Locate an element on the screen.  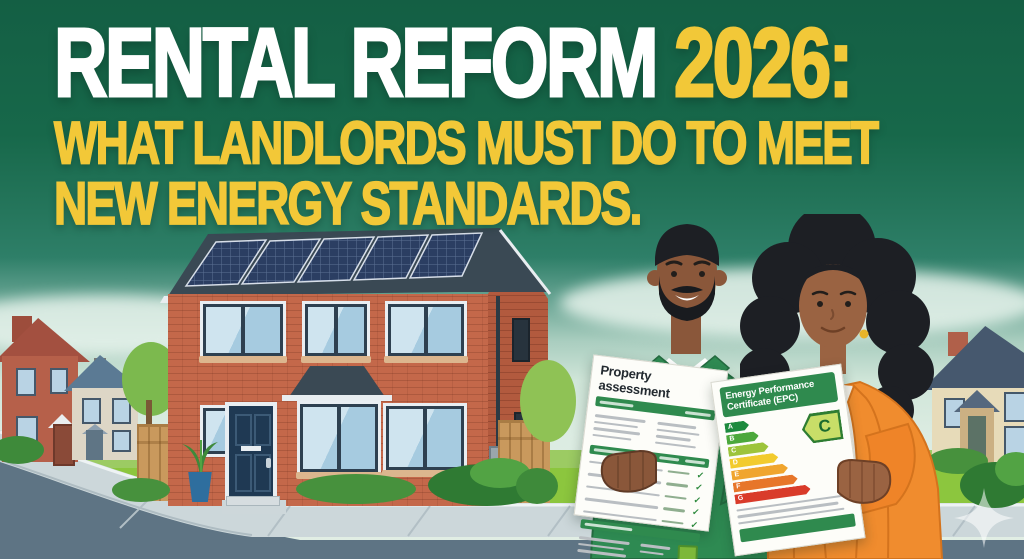
window-upper-middle is located at coordinates (336, 333).